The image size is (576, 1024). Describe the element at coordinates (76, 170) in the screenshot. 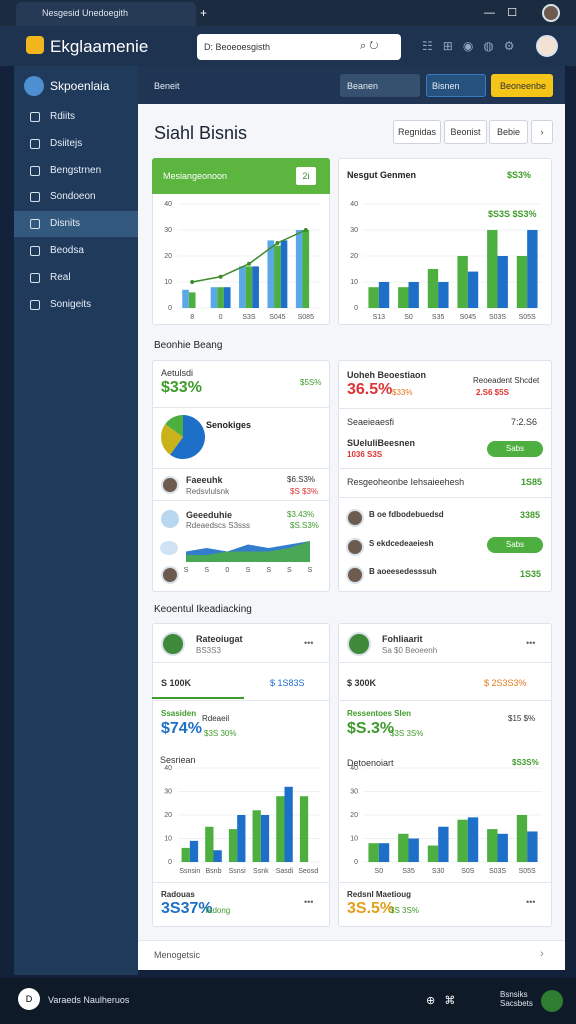

I see `sidebar-item: Bengstrnen` at that location.